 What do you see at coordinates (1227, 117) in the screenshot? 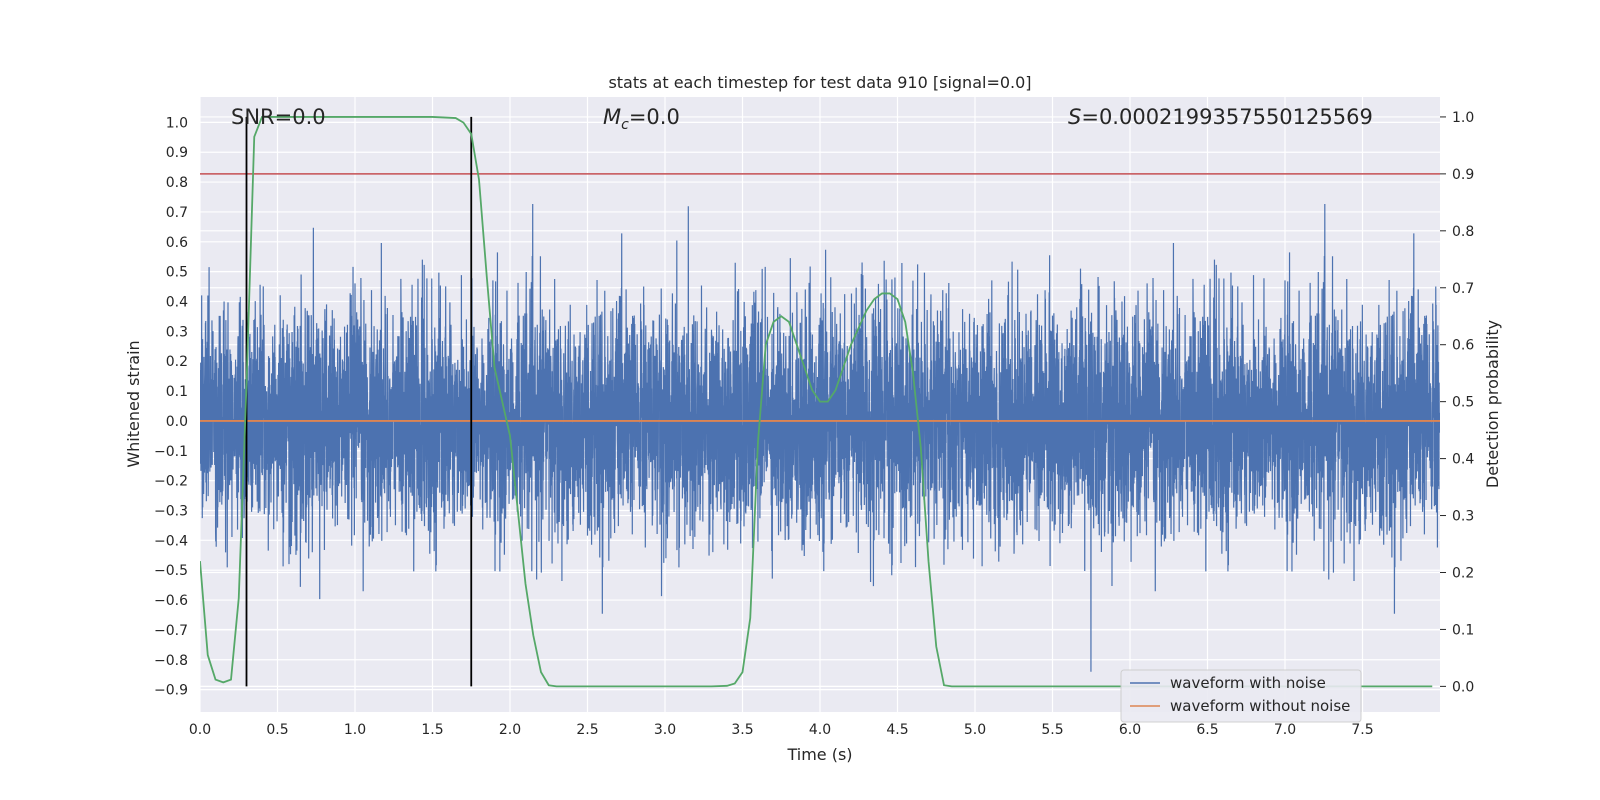
I see `s-value: =0.0002199357550125569` at bounding box center [1227, 117].